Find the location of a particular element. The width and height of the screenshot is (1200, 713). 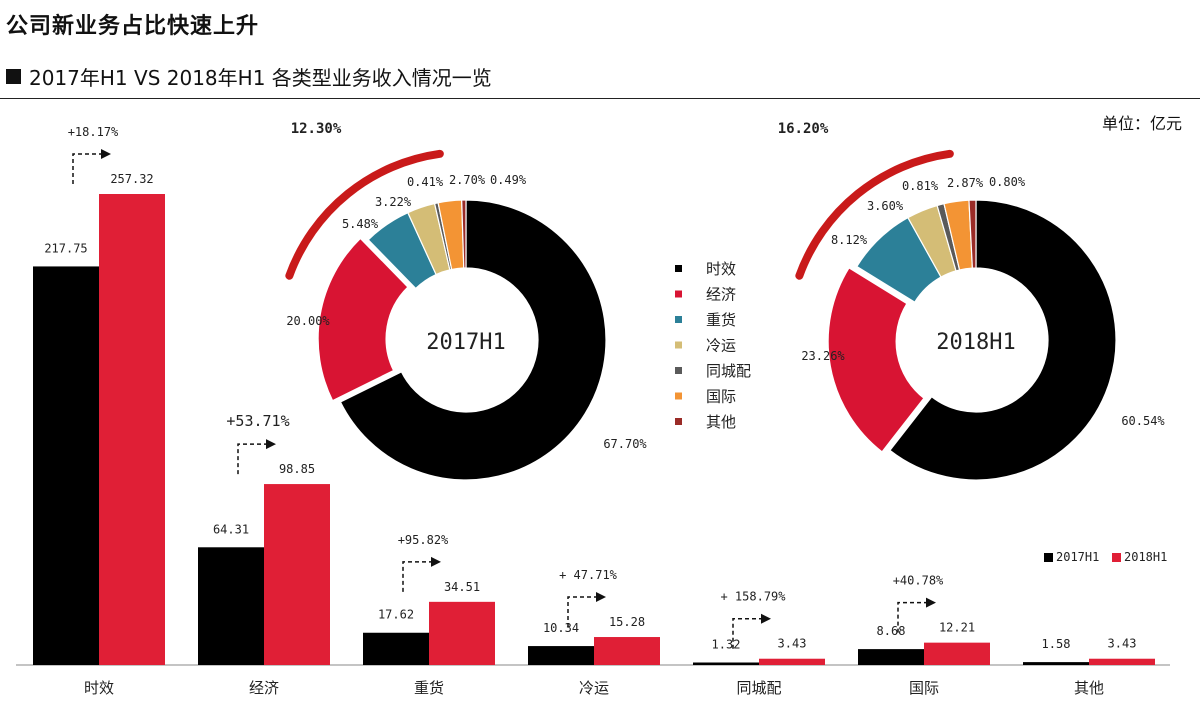

x-tick-label: 同城配 is located at coordinates (758, 688).